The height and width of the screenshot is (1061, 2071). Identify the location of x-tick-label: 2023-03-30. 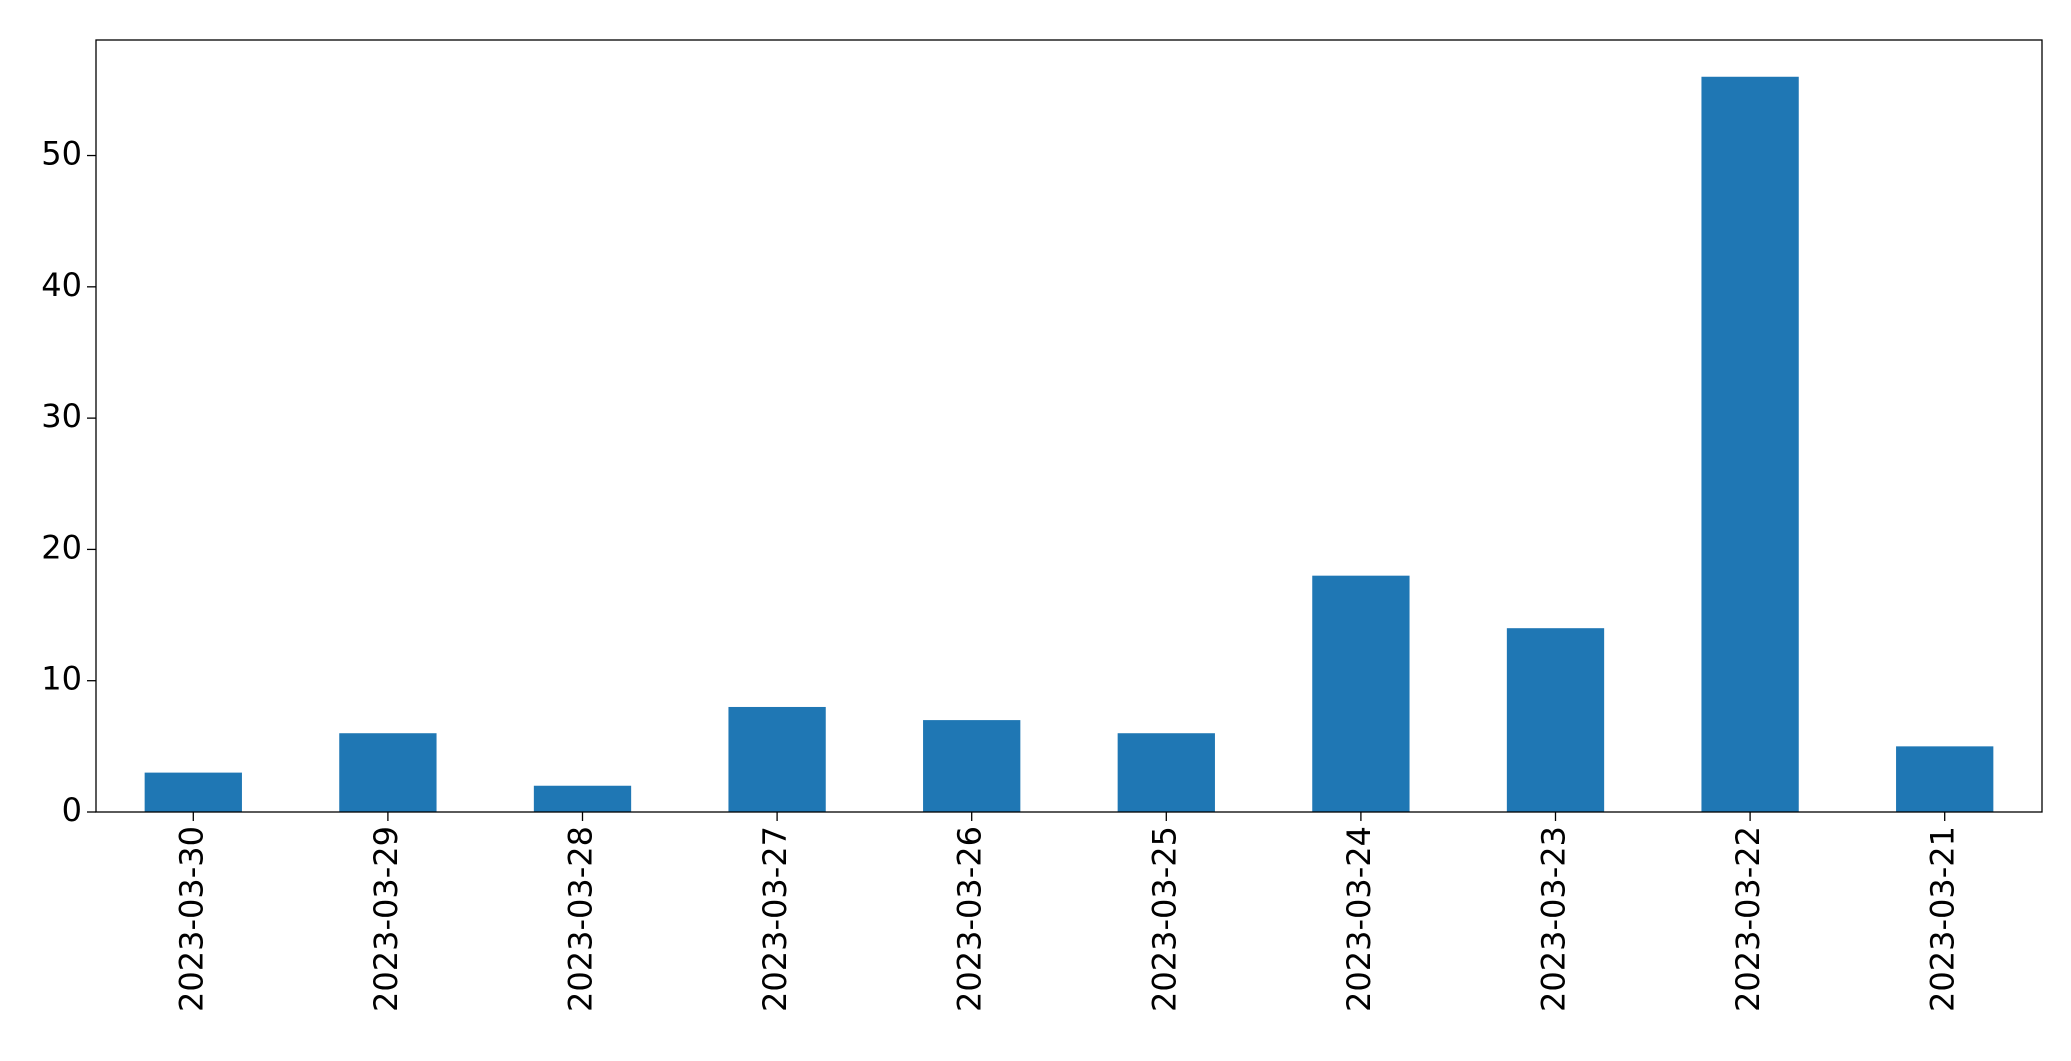
(191, 919).